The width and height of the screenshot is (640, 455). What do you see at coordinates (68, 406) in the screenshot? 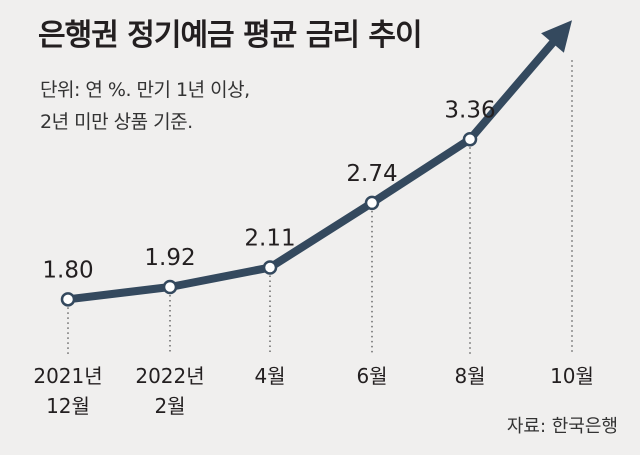
I see `x-tick-label-0-1: 12월` at bounding box center [68, 406].